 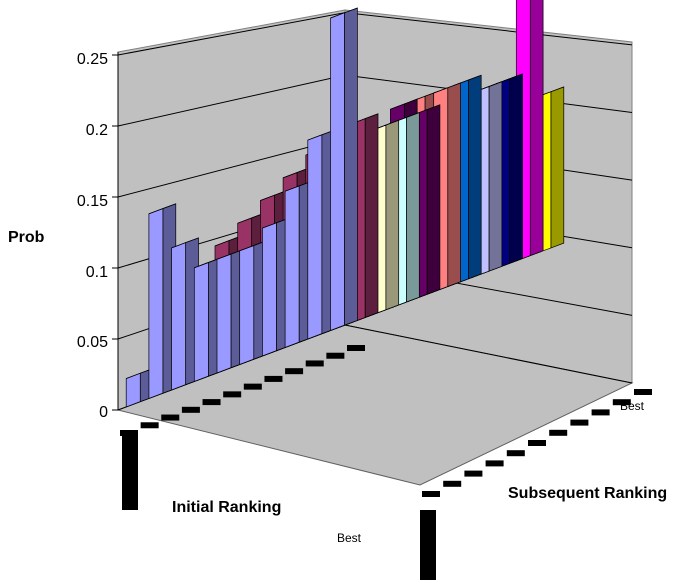 I want to click on y-tick-label-5: 0.25, so click(x=92, y=59).